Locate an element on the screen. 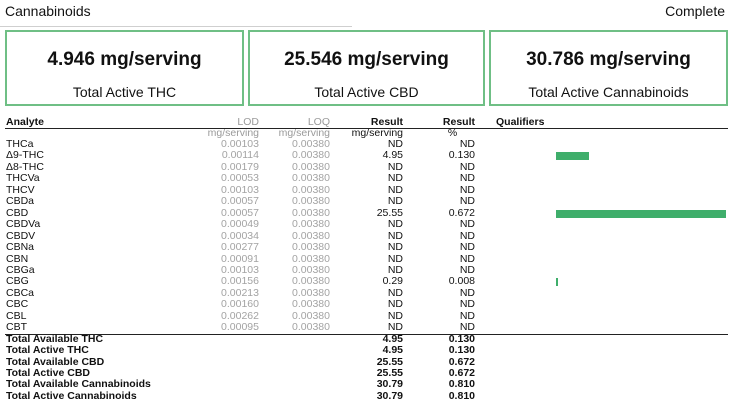 The height and width of the screenshot is (410, 733). result-cell: 4.95 is located at coordinates (392, 155).